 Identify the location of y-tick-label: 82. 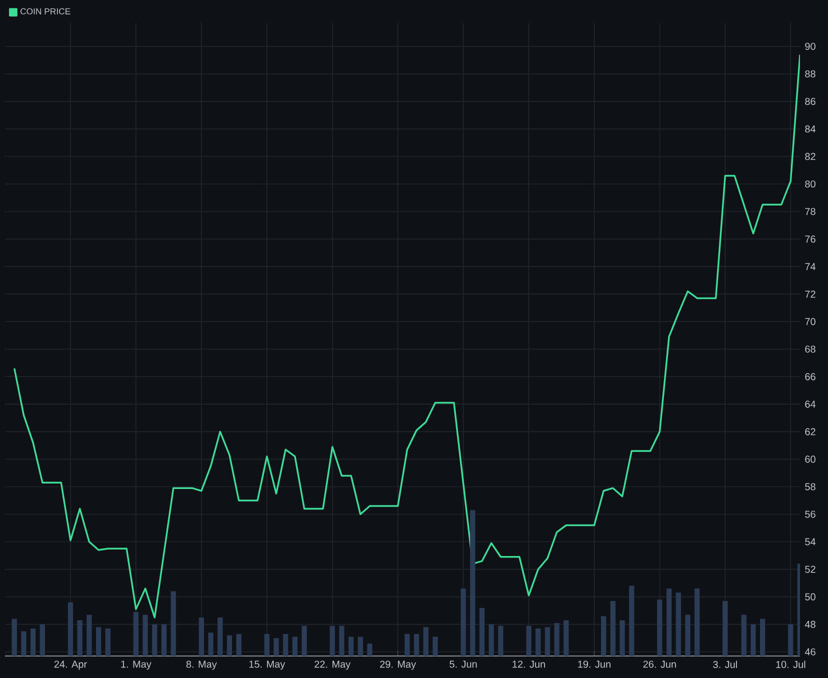
(810, 156).